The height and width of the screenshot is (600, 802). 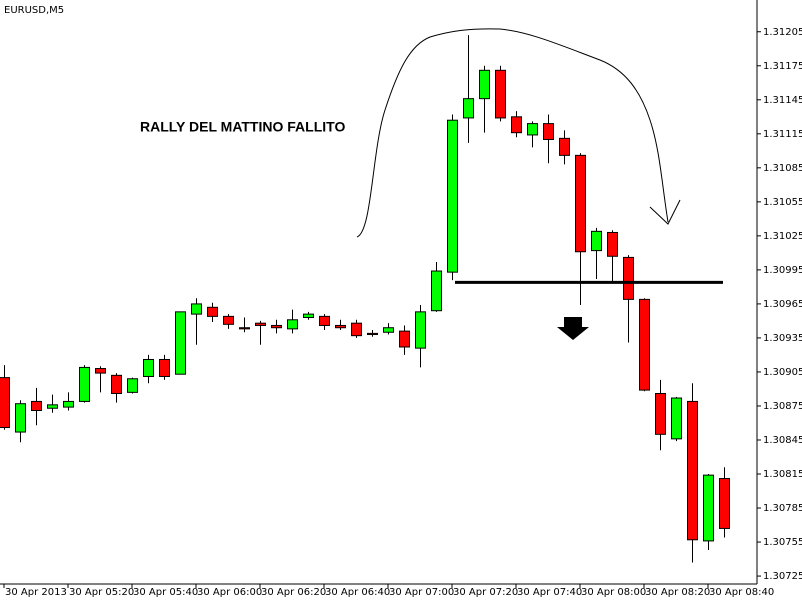 I want to click on hand-drawn-arrowhead, so click(x=665, y=212).